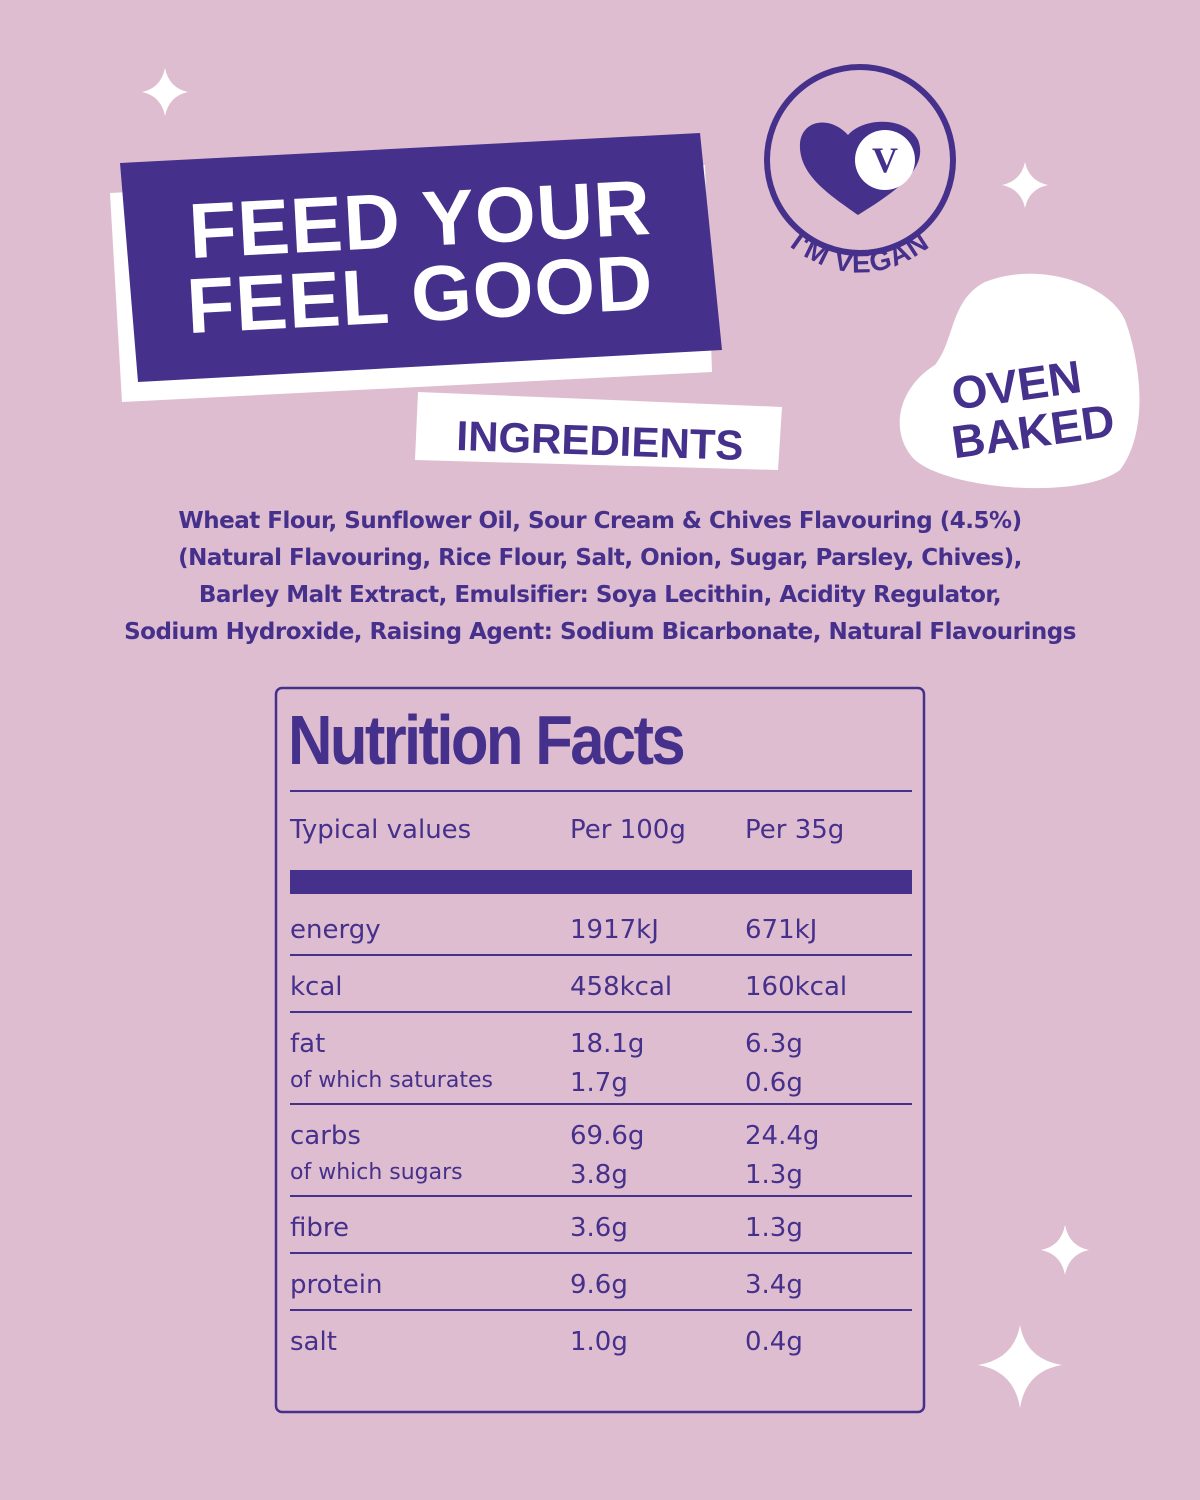 Image resolution: width=1200 pixels, height=1500 pixels. What do you see at coordinates (599, 1228) in the screenshot?
I see `nutrient-value: 3.6g` at bounding box center [599, 1228].